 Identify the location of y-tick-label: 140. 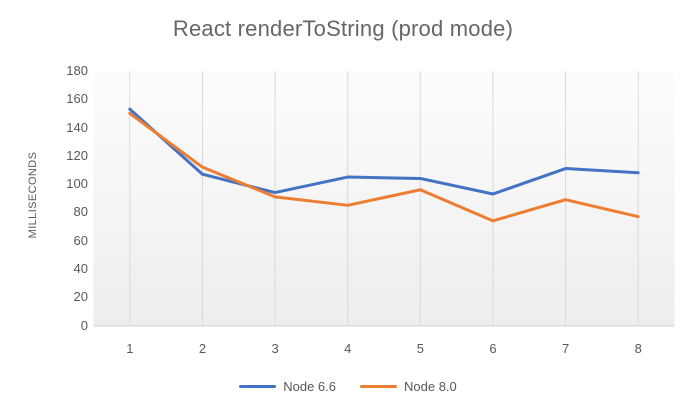
(77, 127).